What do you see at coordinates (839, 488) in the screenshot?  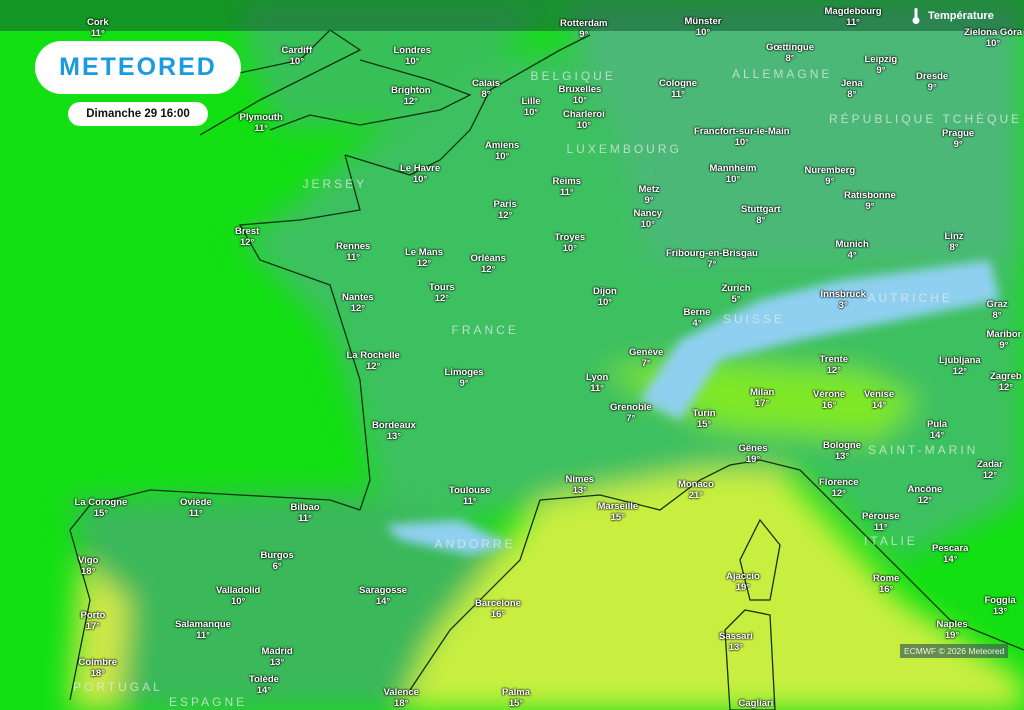 I see `city-marker: Florence 12°` at bounding box center [839, 488].